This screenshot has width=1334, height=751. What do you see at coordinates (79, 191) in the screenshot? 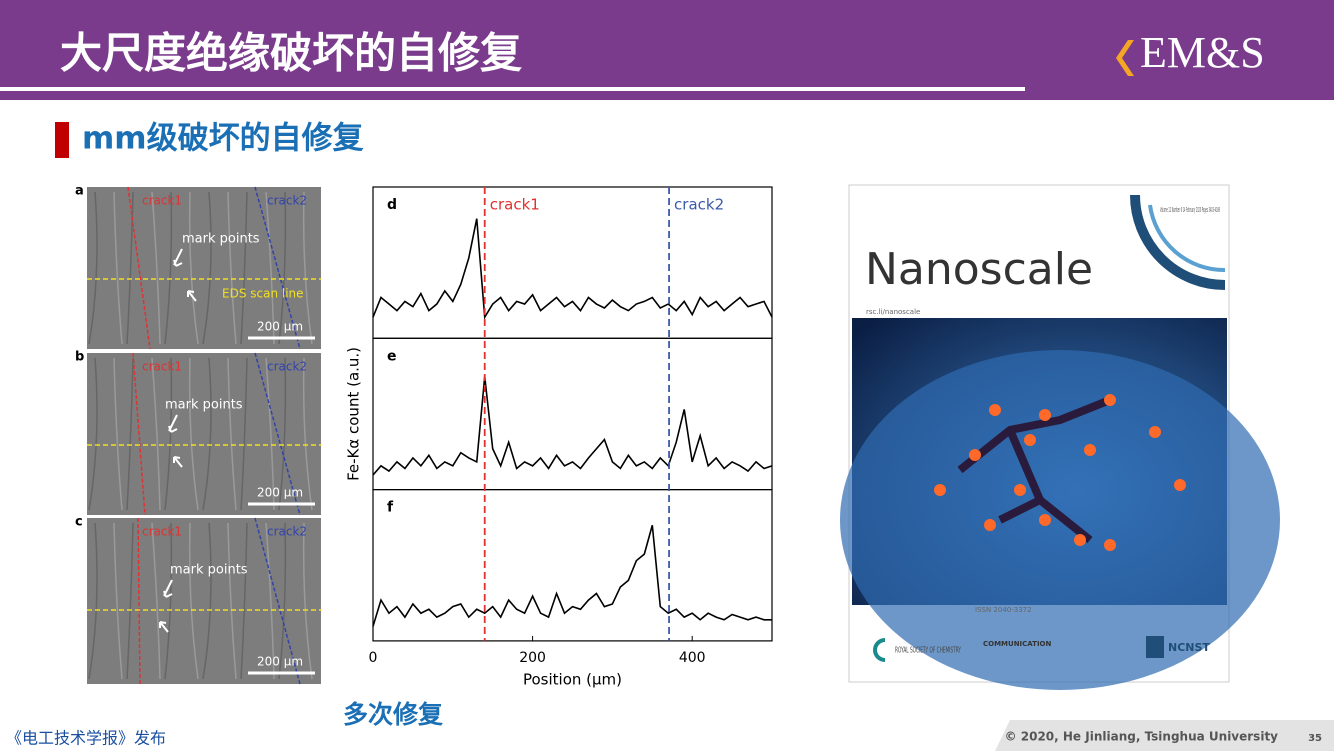
I see `image-label: a` at bounding box center [79, 191].